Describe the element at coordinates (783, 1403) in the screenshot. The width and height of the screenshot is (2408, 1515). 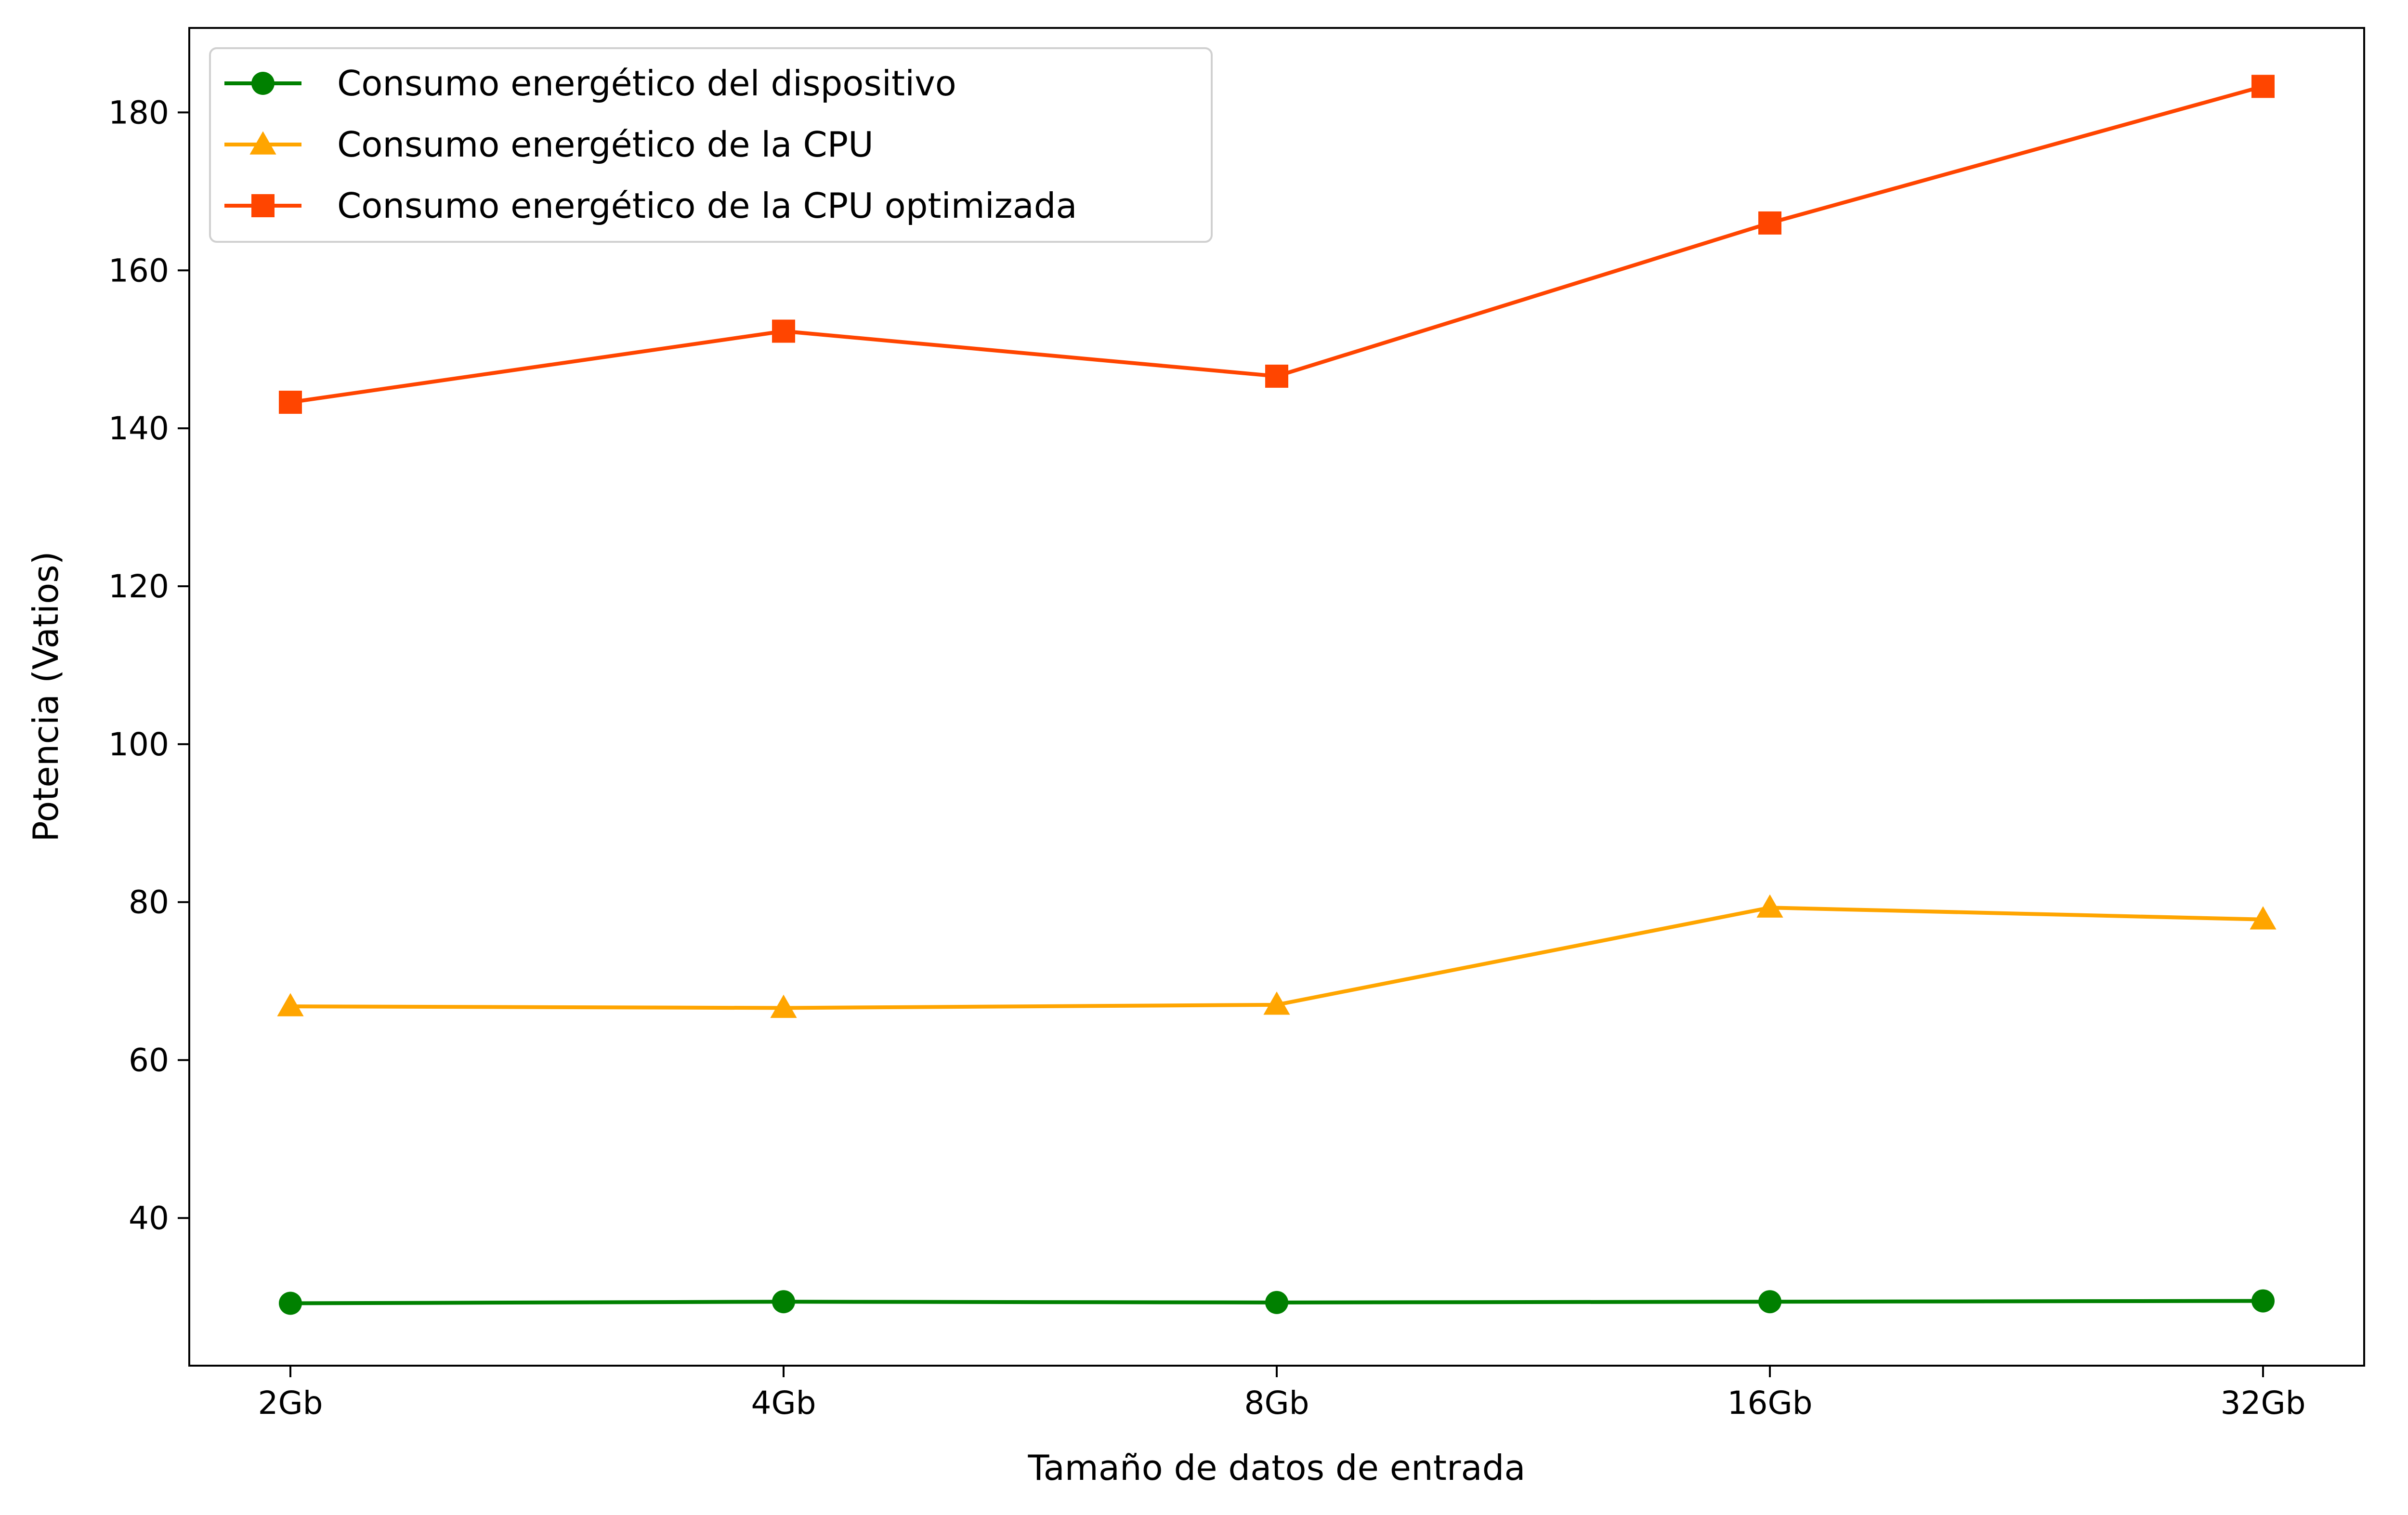
I see `x-tick-label: 4Gb` at that location.